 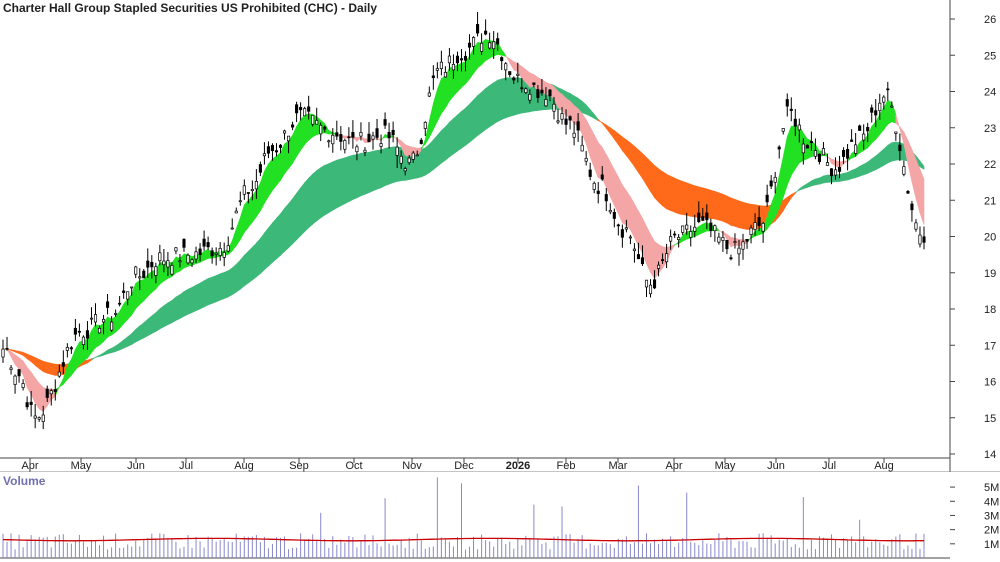 What do you see at coordinates (990, 56) in the screenshot?
I see `y-tick-label: 25` at bounding box center [990, 56].